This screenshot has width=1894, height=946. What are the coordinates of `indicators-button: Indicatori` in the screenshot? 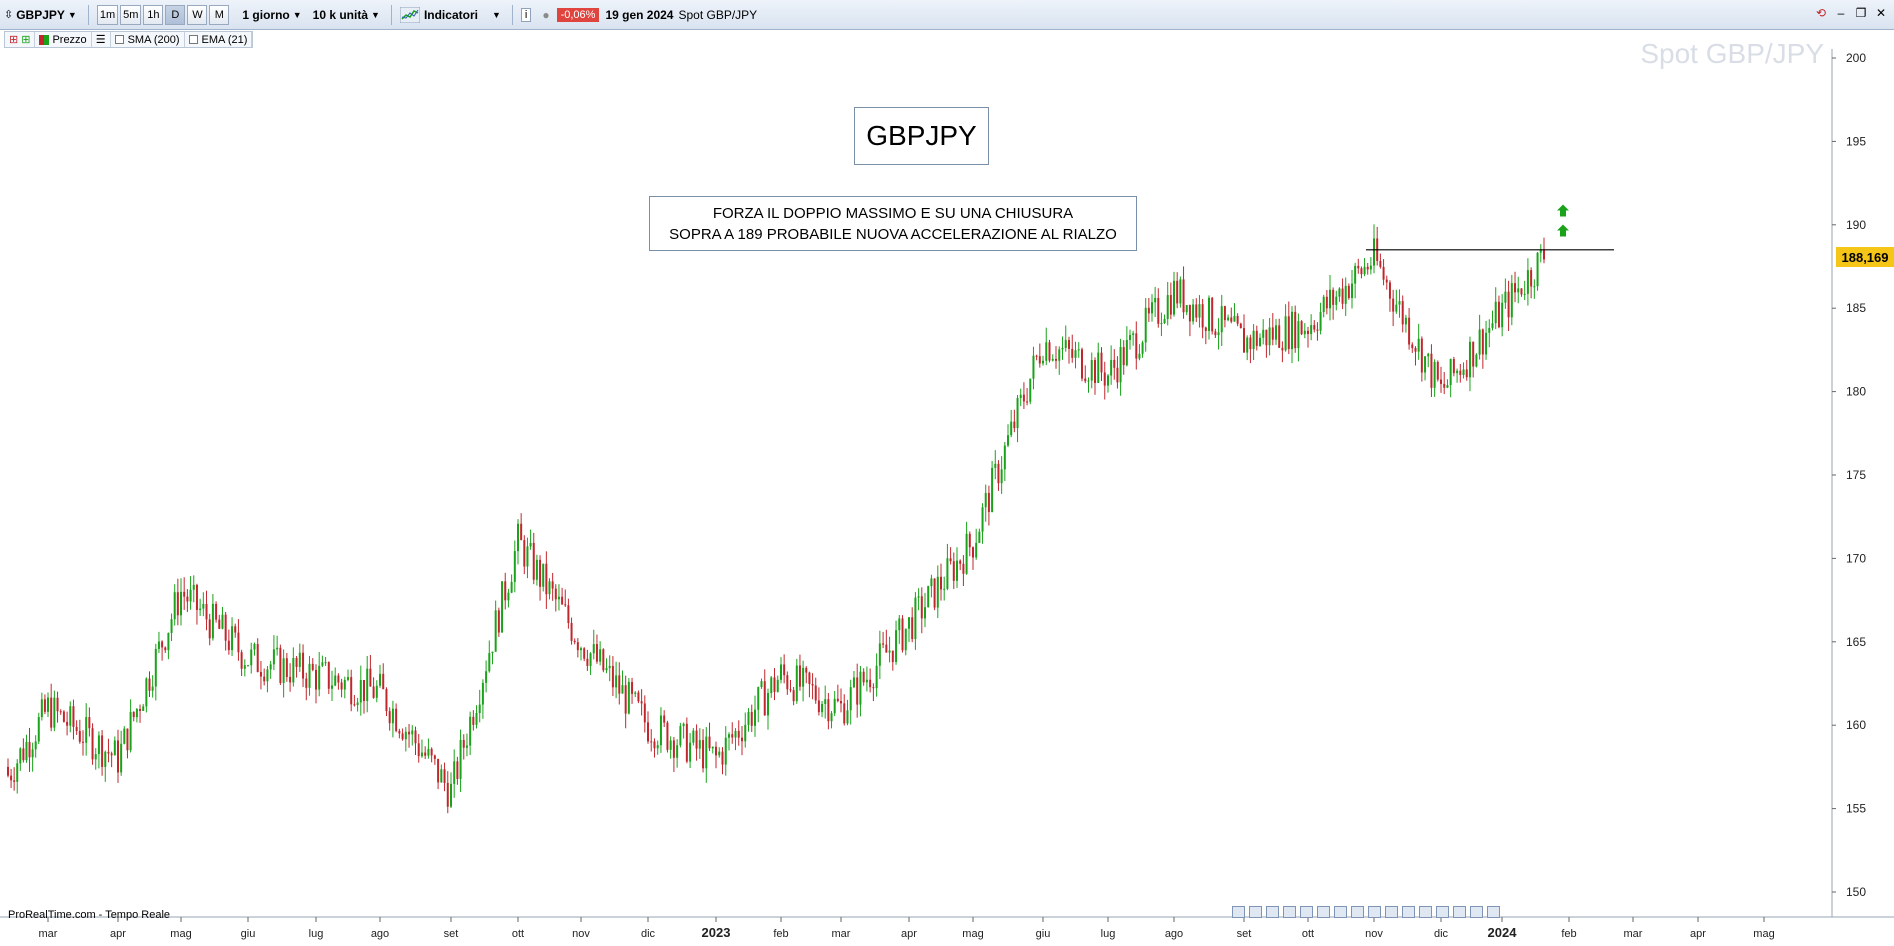 It's located at (439, 15).